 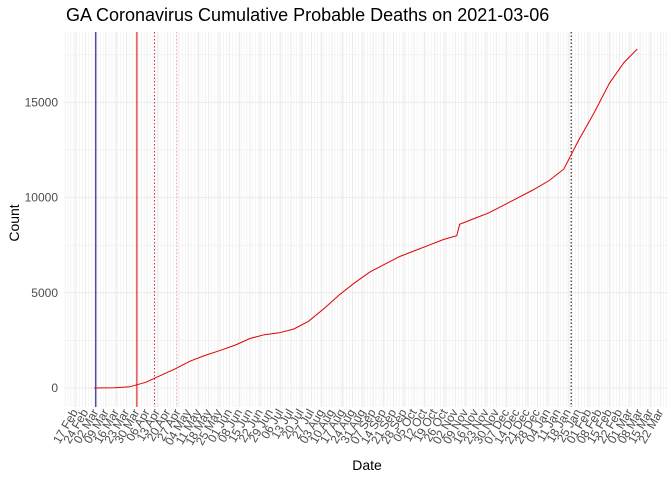 What do you see at coordinates (42, 198) in the screenshot?
I see `y-tick-label: 10000` at bounding box center [42, 198].